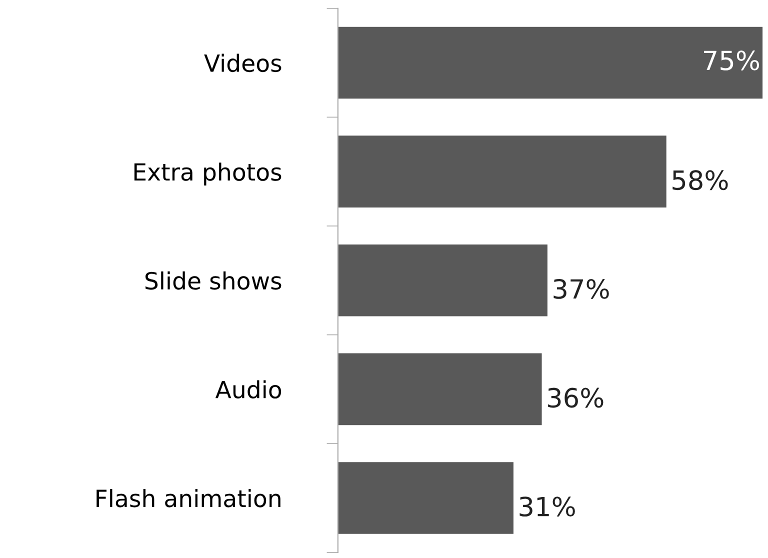  Describe the element at coordinates (700, 180) in the screenshot. I see `data-label: 58%` at that location.